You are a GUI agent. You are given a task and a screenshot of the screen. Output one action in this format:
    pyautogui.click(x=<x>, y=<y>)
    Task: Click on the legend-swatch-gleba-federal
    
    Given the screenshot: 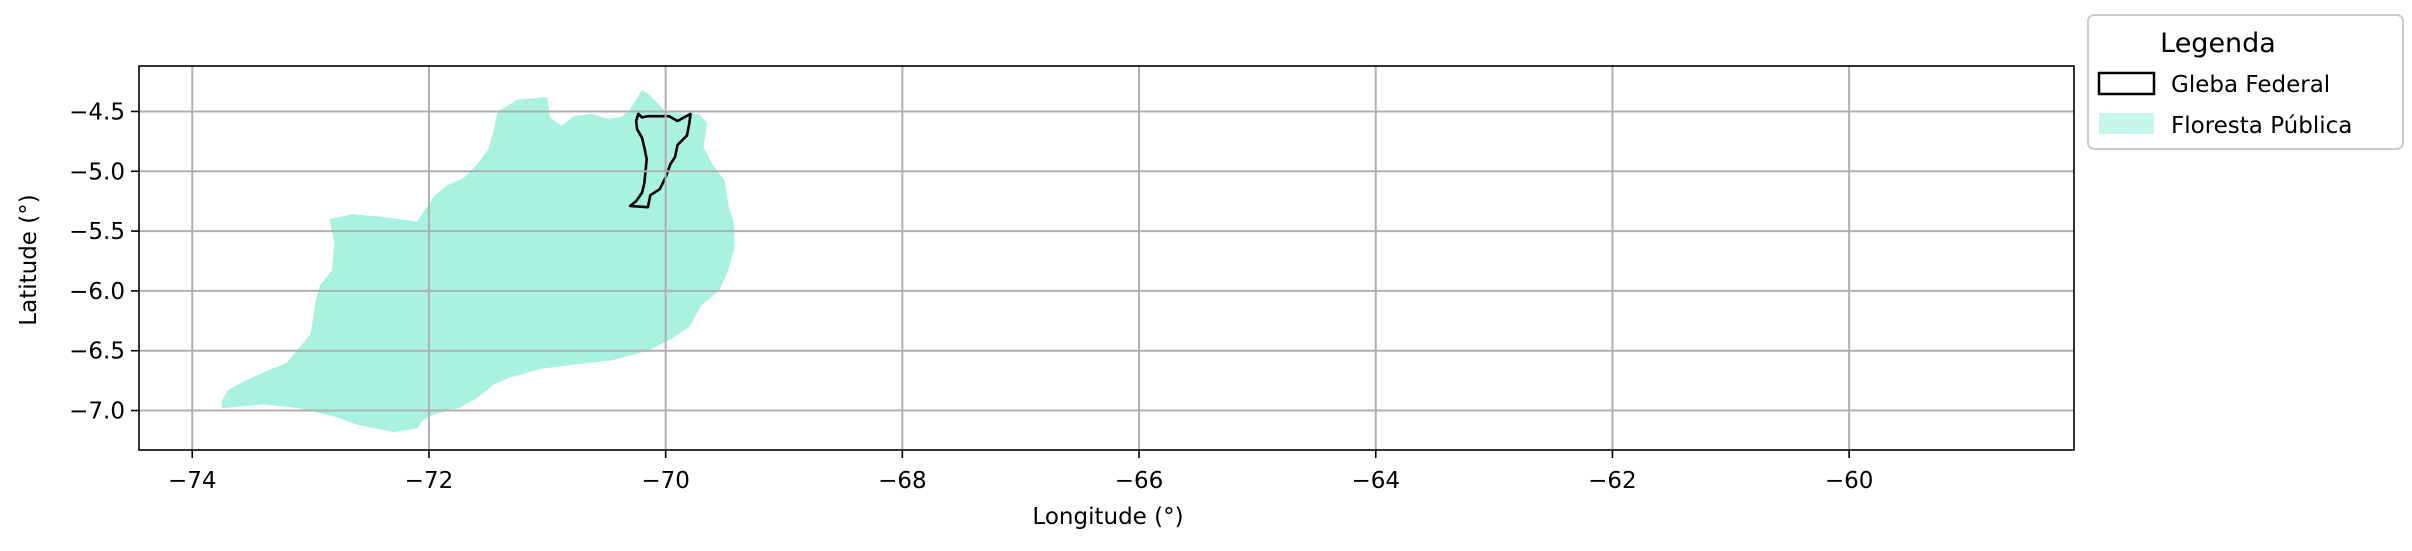 What is the action you would take?
    pyautogui.click(x=2126, y=83)
    